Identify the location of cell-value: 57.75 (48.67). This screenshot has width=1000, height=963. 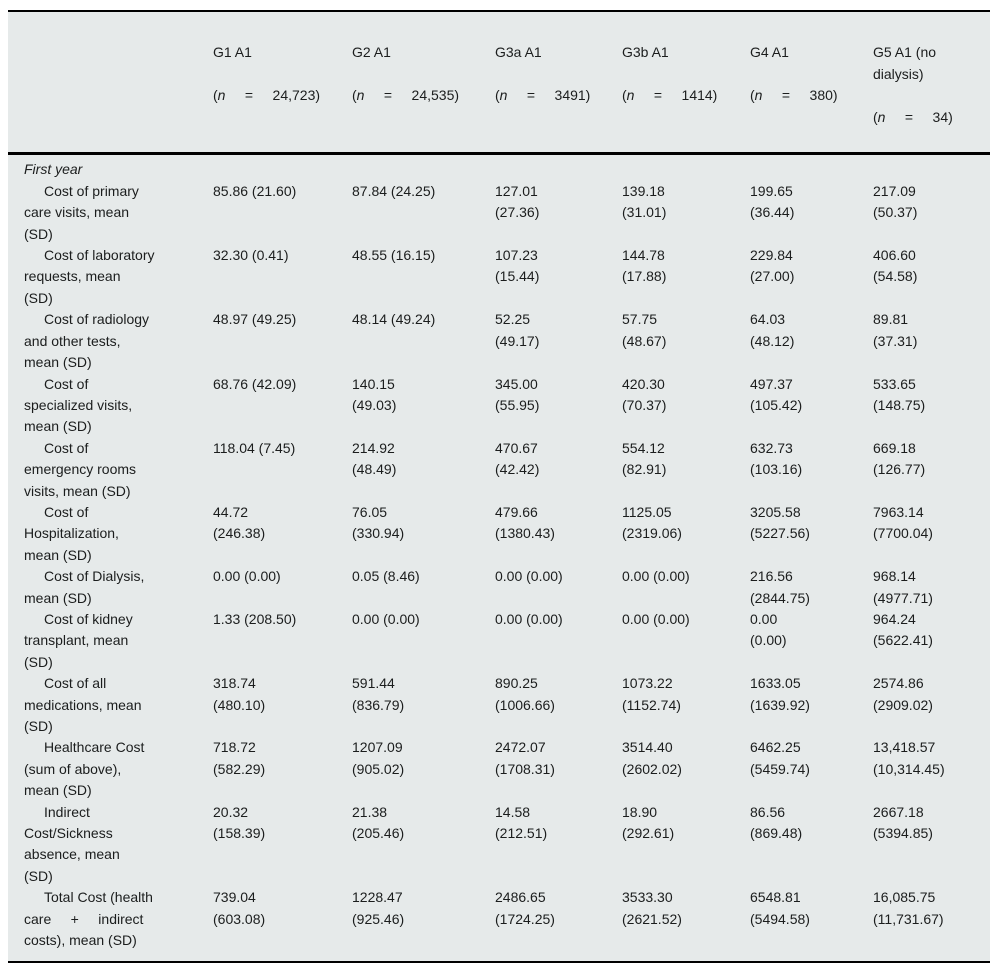
(644, 330).